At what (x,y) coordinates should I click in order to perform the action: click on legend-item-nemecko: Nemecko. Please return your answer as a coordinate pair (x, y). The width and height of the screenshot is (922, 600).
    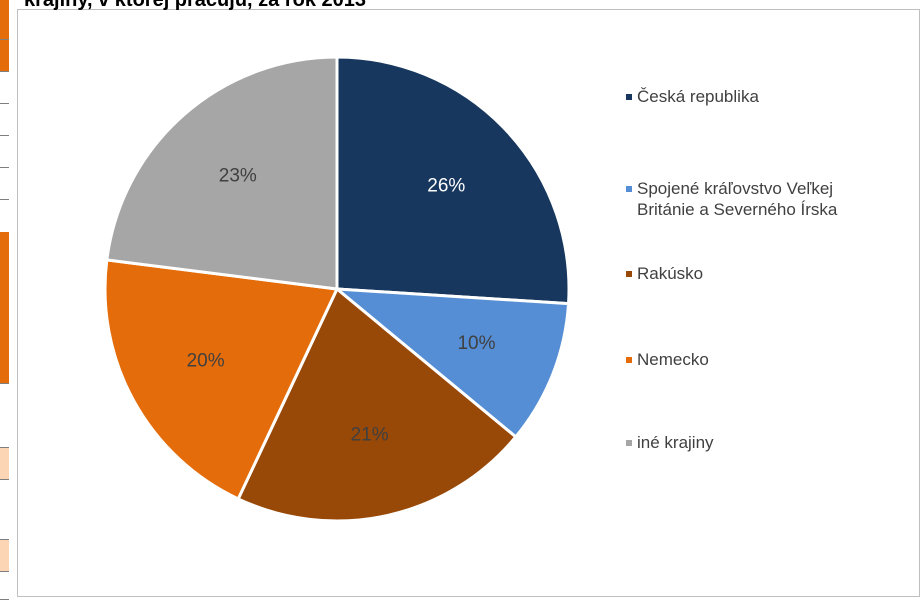
    Looking at the image, I should click on (771, 359).